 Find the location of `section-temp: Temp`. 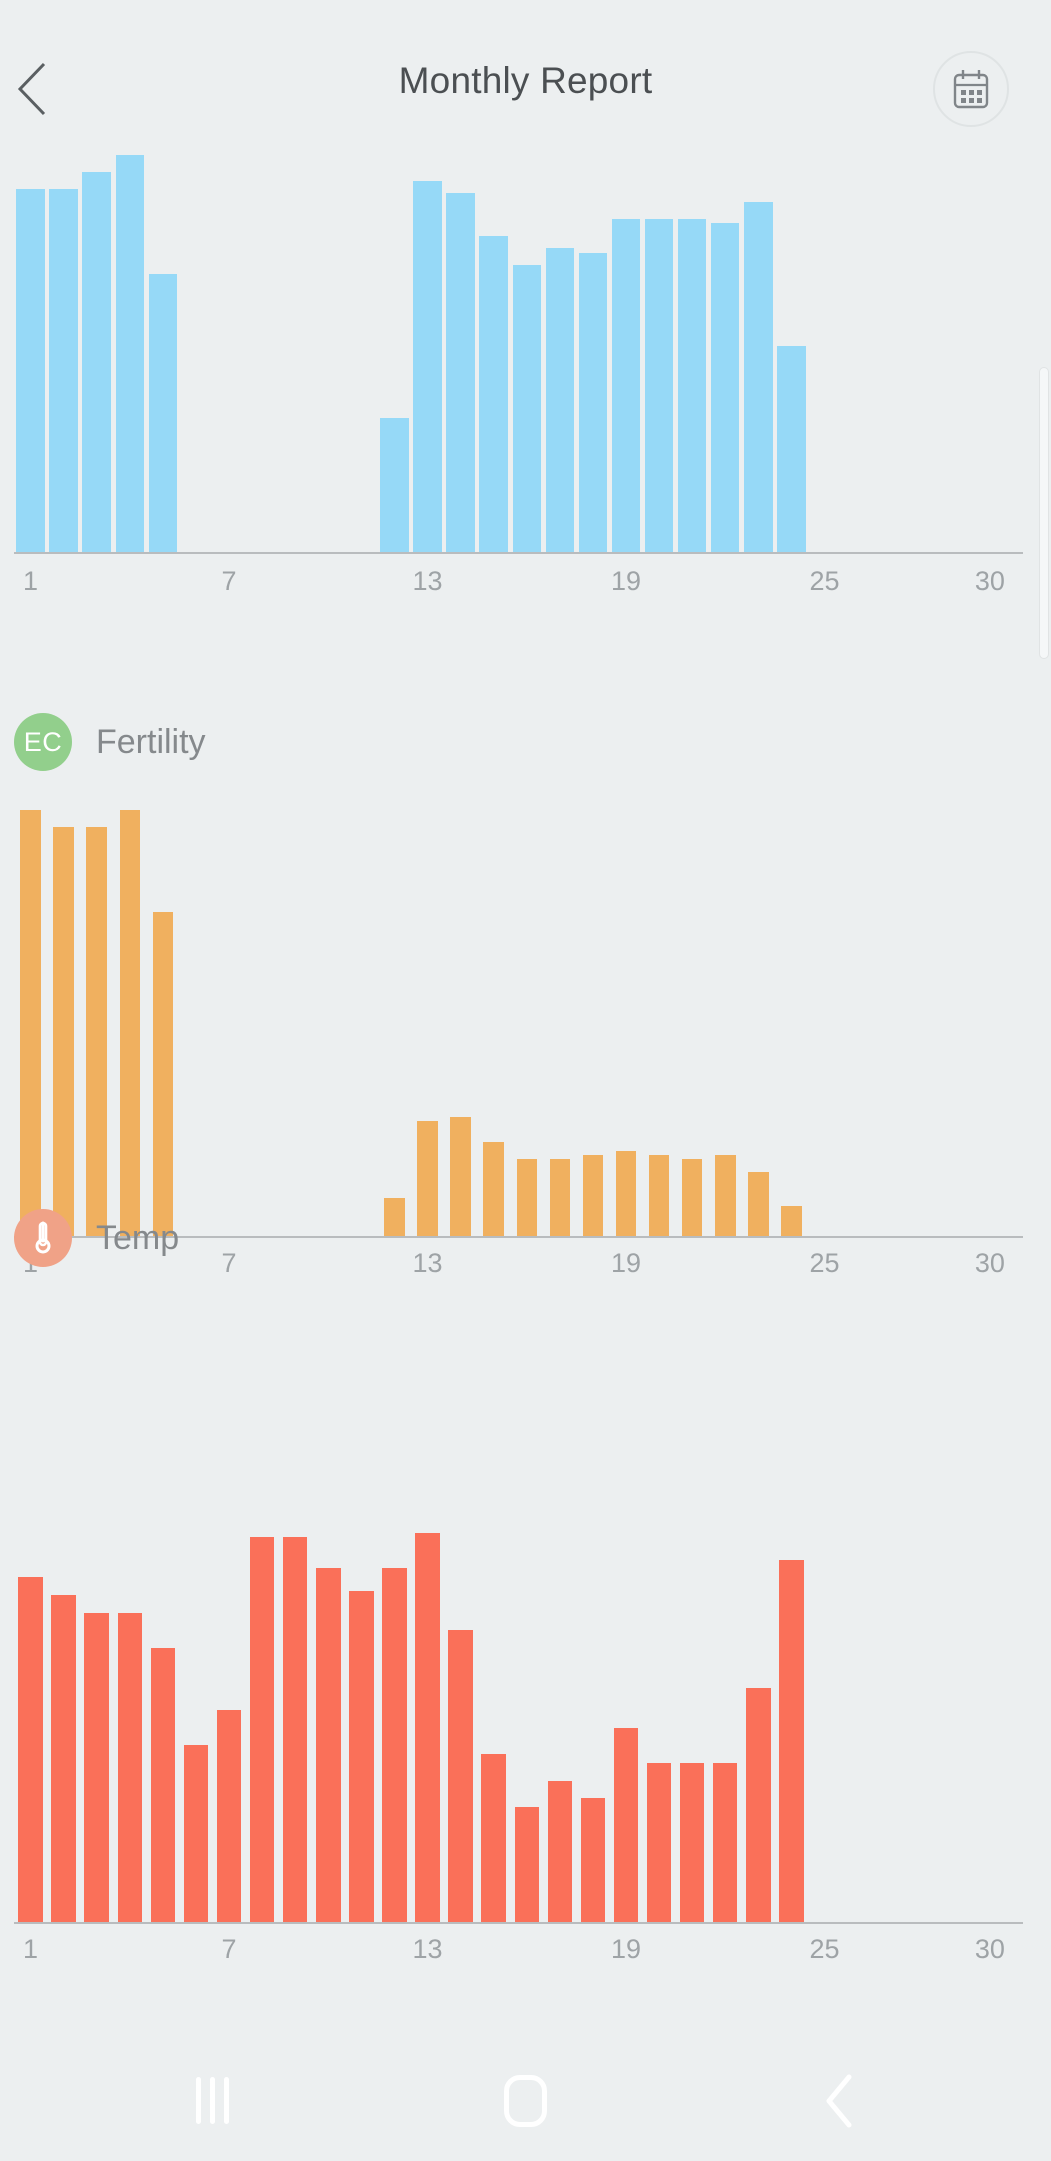

section-temp: Temp is located at coordinates (96, 1238).